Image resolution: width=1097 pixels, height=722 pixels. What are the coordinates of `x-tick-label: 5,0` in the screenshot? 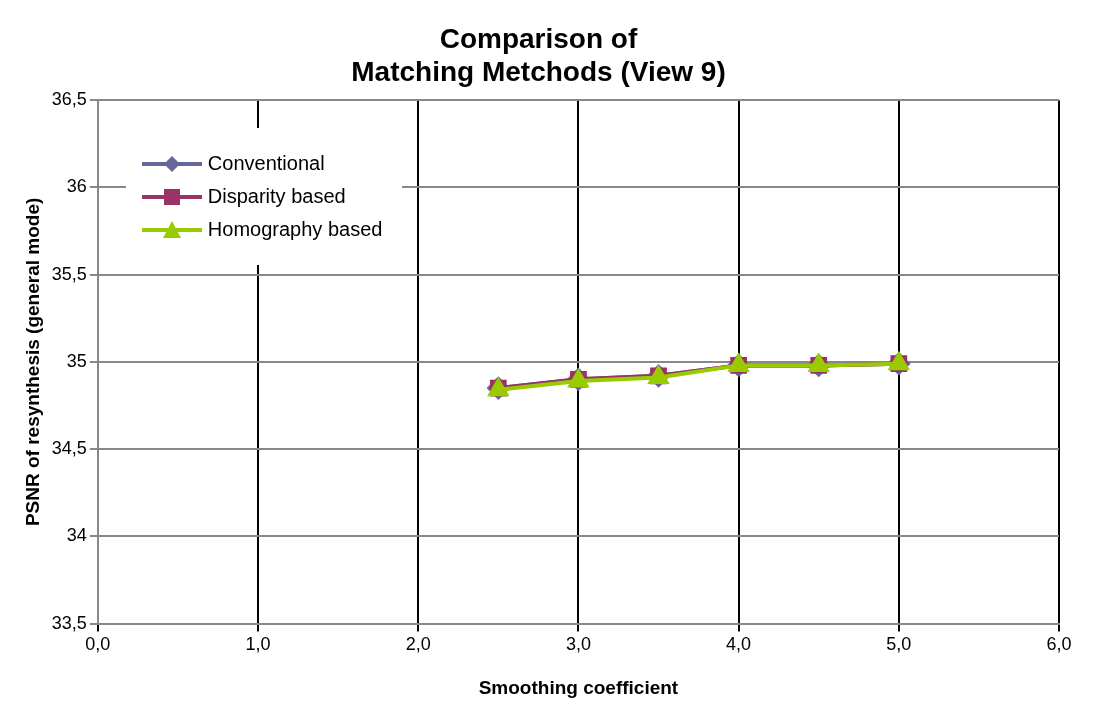 It's located at (899, 644).